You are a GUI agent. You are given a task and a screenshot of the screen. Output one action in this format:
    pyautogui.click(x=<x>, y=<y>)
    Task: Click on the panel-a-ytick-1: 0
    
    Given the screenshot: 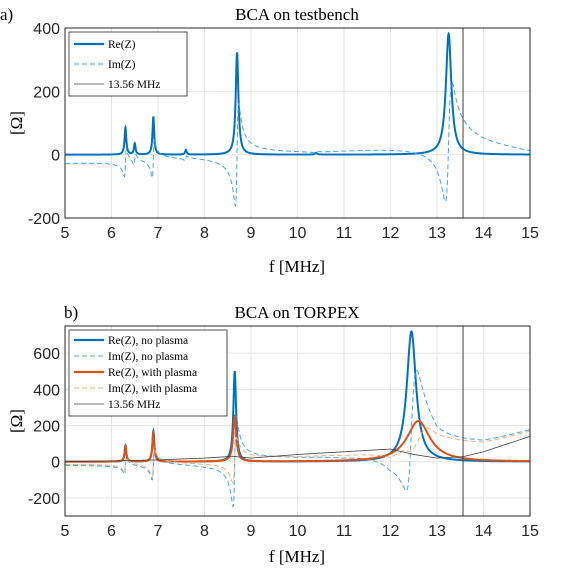 What is the action you would take?
    pyautogui.click(x=55, y=156)
    